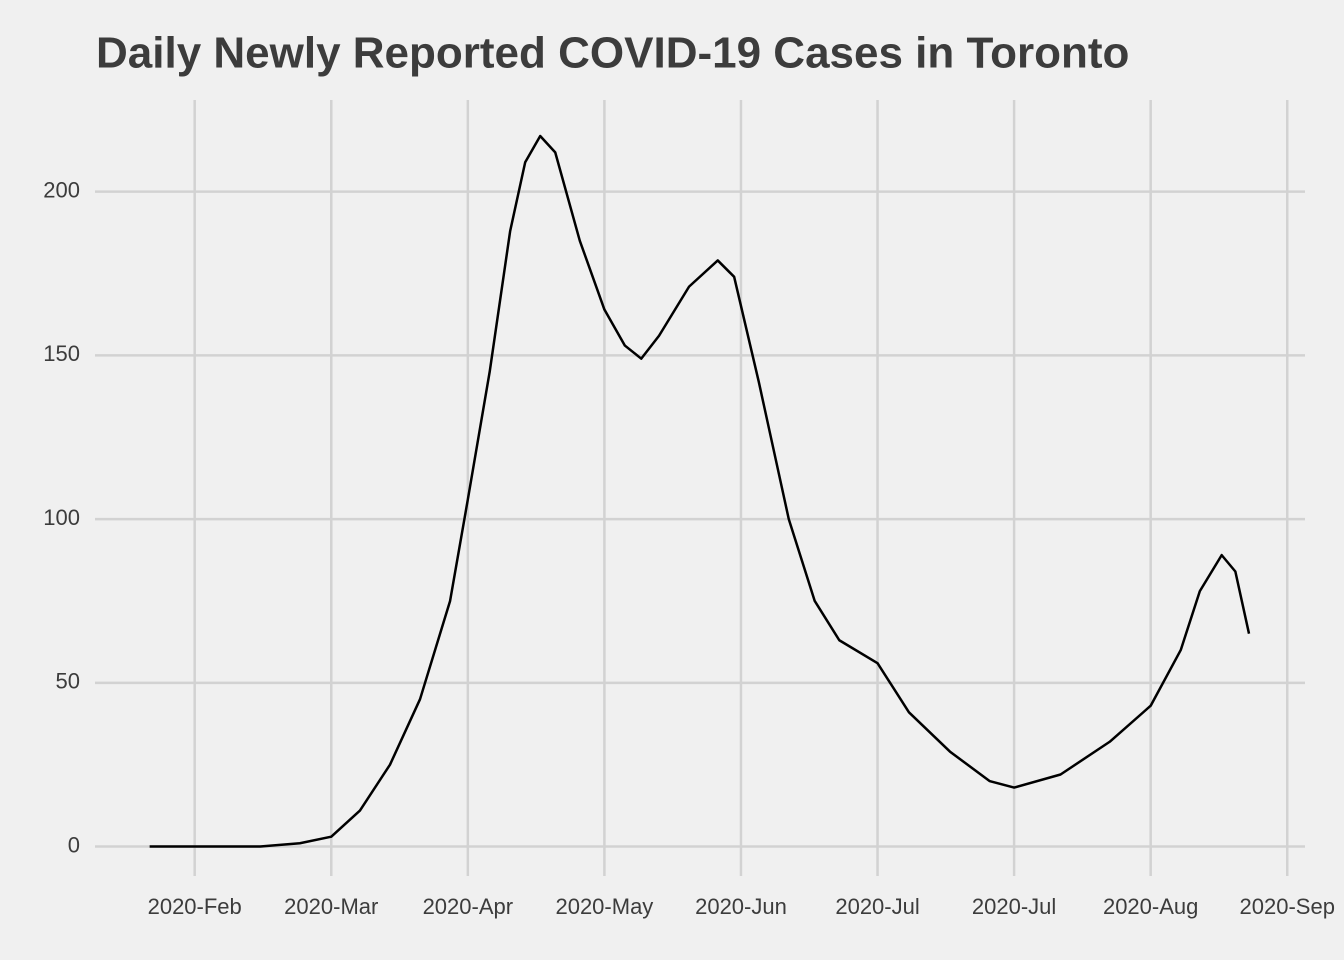  What do you see at coordinates (331, 906) in the screenshot?
I see `x-tick-label: 2020-Mar` at bounding box center [331, 906].